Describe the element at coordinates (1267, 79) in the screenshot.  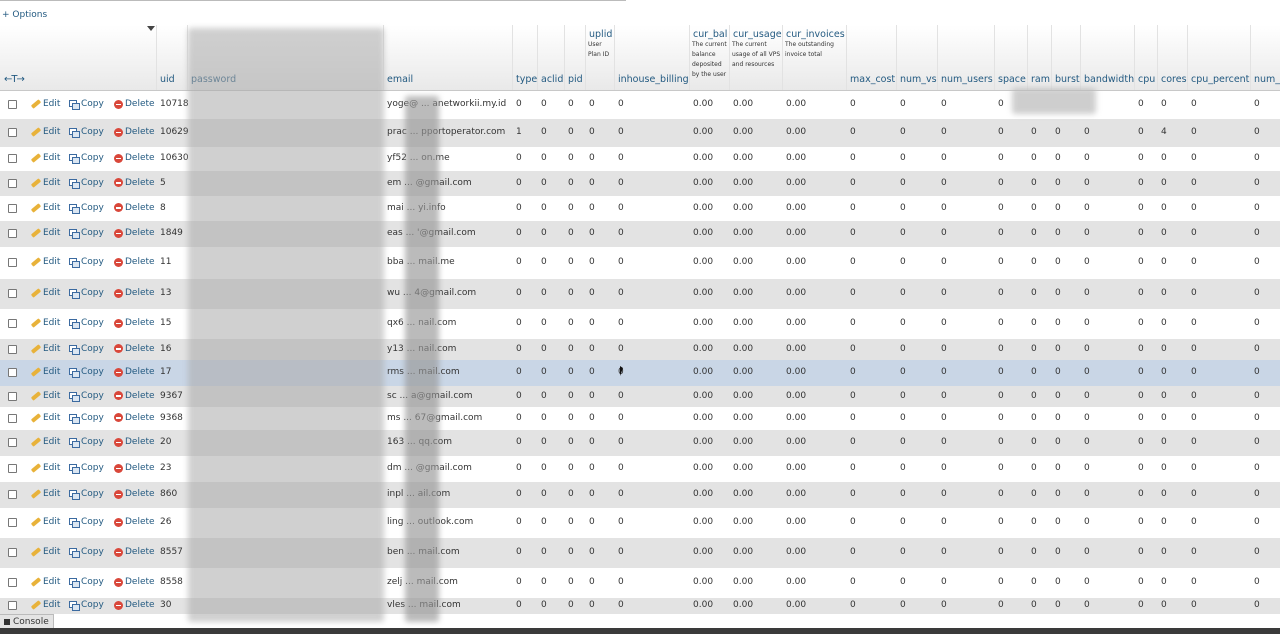
I see `column-header-label: num_` at that location.